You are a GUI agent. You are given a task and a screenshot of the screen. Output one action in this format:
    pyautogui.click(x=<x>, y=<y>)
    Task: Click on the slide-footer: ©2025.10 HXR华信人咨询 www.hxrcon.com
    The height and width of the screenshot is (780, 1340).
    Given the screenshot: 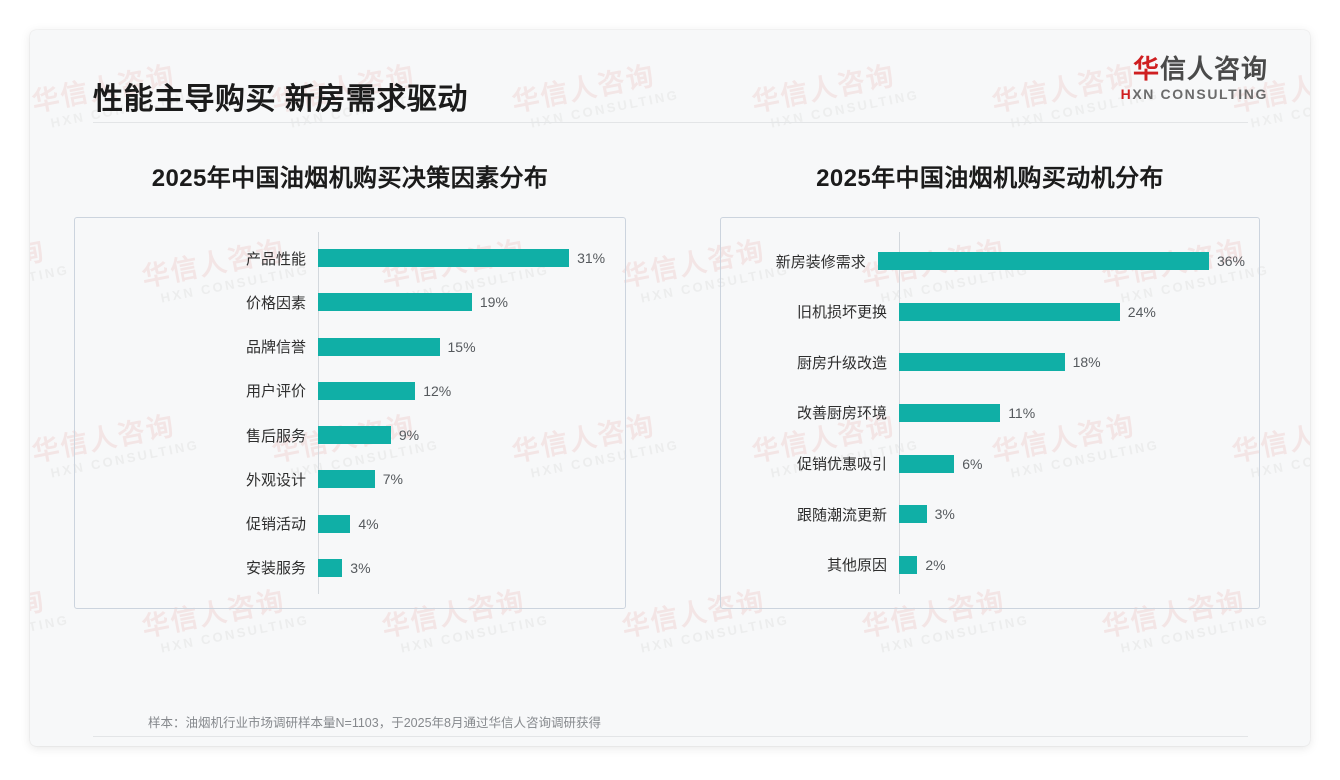 What is the action you would take?
    pyautogui.click(x=670, y=741)
    